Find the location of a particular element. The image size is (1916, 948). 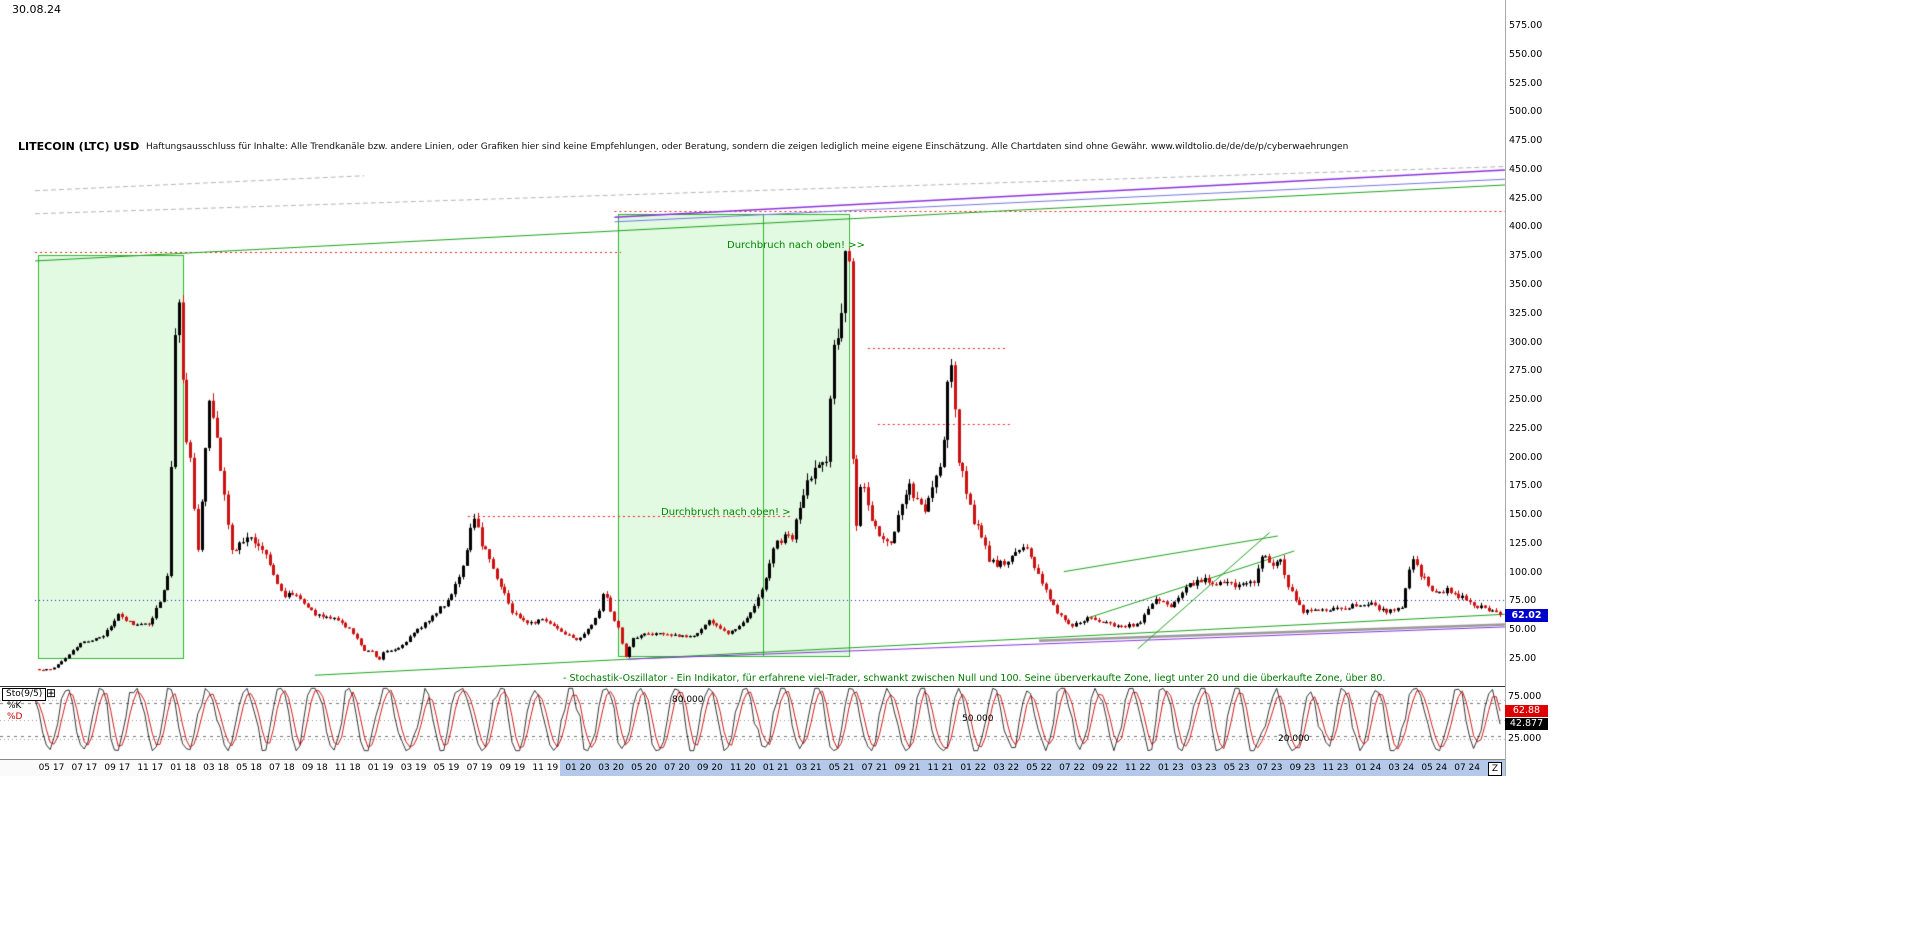

y-axis-tick: 125.00 is located at coordinates (1526, 543).